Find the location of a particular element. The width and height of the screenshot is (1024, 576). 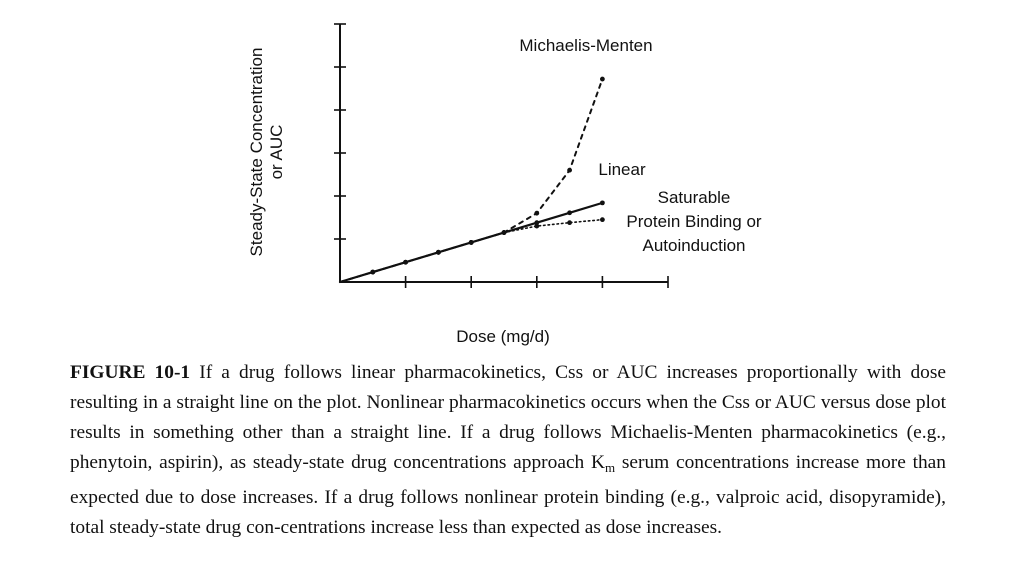

caption-subscript: m is located at coordinates (610, 467).